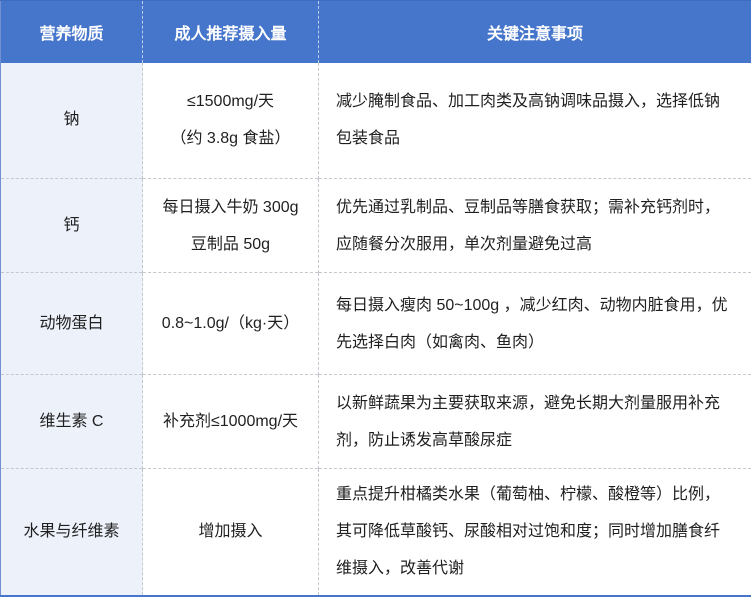 This screenshot has height=601, width=751. What do you see at coordinates (71, 532) in the screenshot?
I see `nutrient-name: 水果与纤维素` at bounding box center [71, 532].